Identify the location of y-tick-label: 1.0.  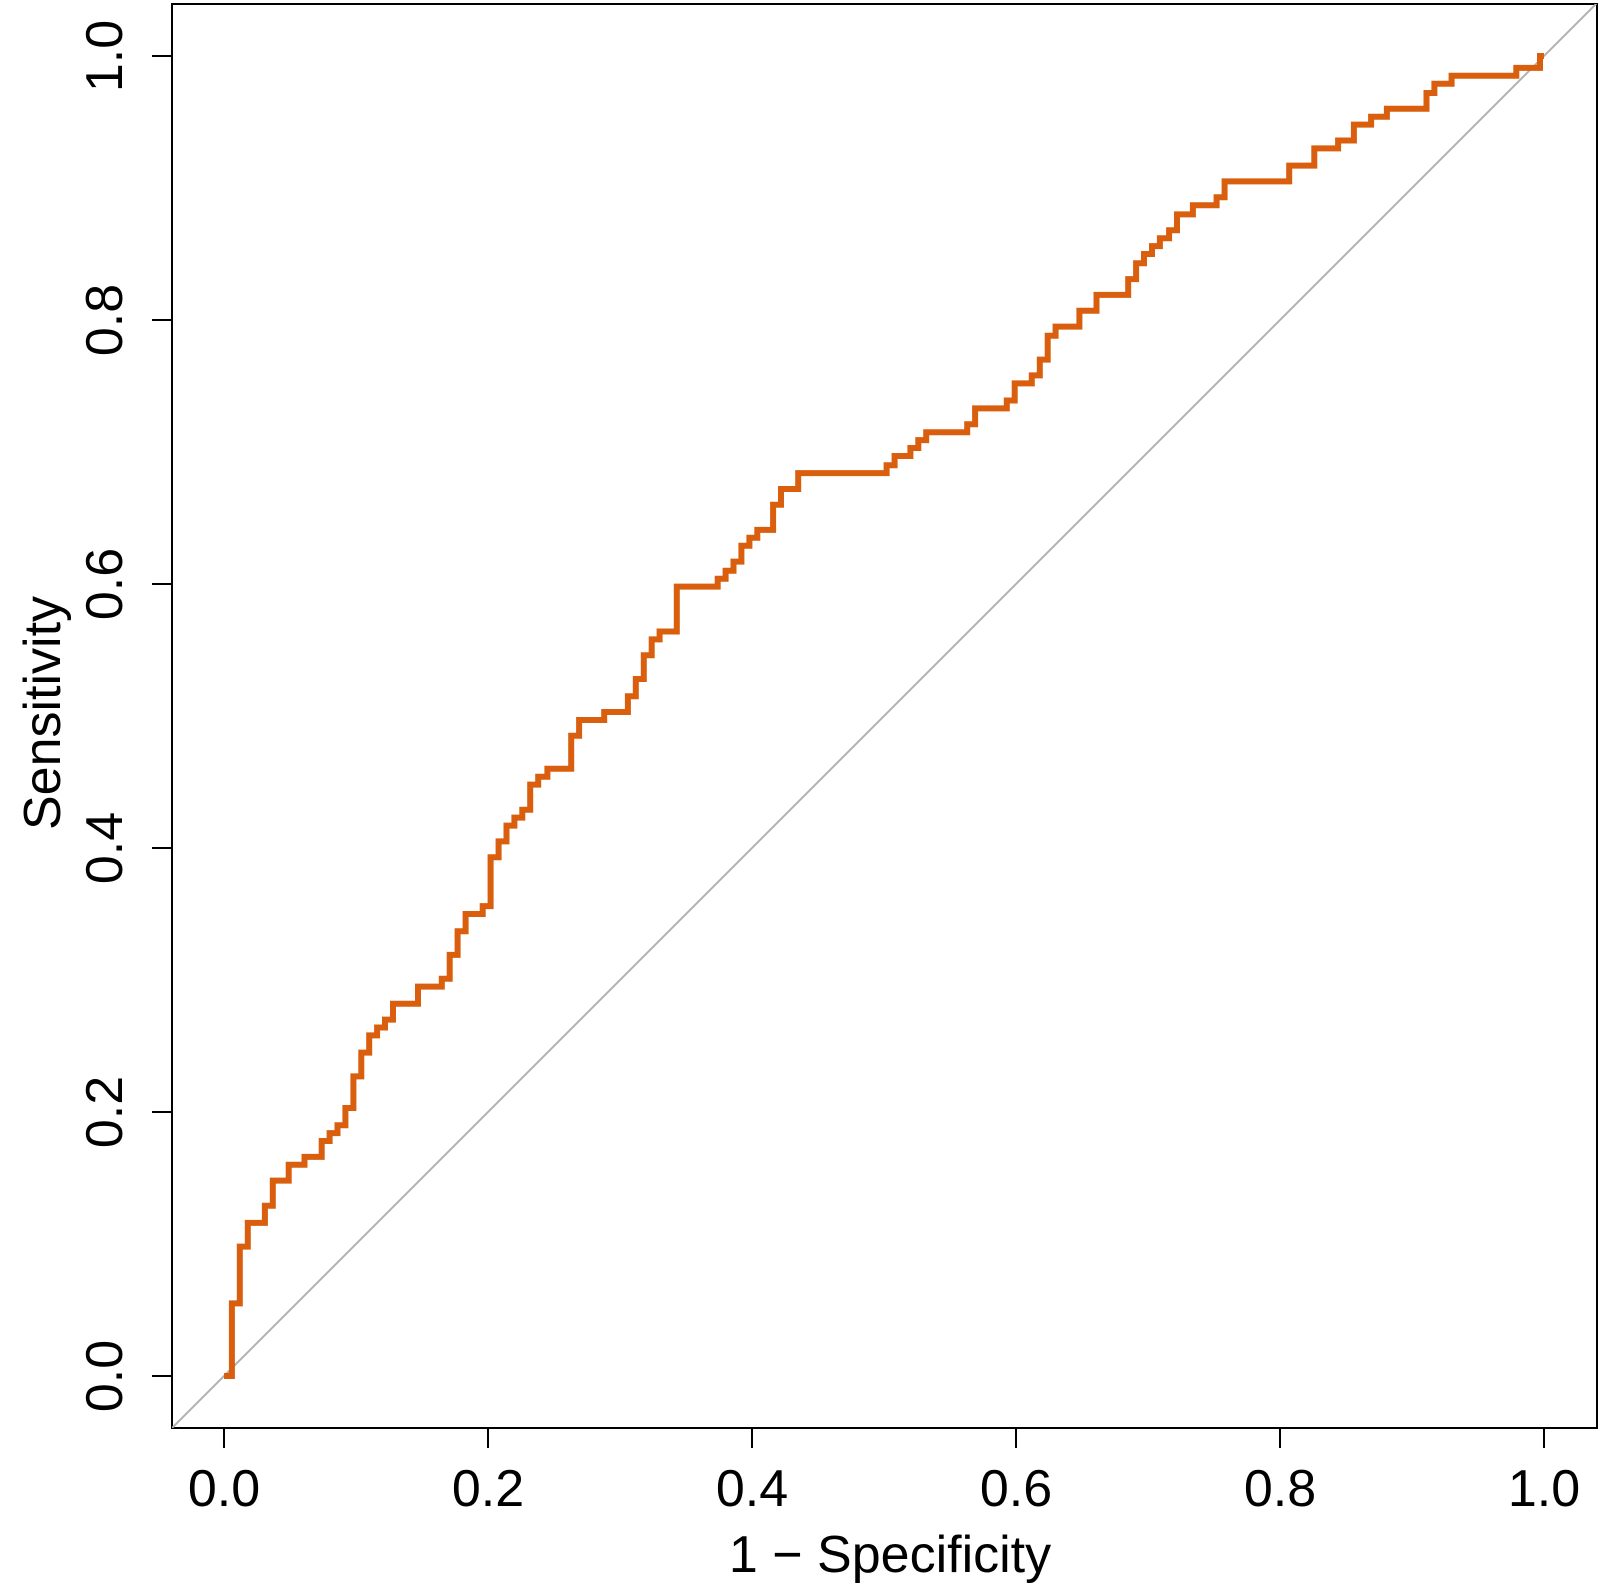
(105, 56).